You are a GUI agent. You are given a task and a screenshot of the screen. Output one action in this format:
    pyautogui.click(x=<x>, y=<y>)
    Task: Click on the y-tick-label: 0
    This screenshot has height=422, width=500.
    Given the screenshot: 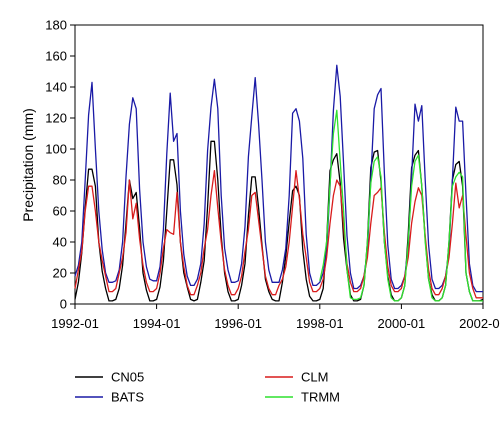 What is the action you would take?
    pyautogui.click(x=63, y=304)
    